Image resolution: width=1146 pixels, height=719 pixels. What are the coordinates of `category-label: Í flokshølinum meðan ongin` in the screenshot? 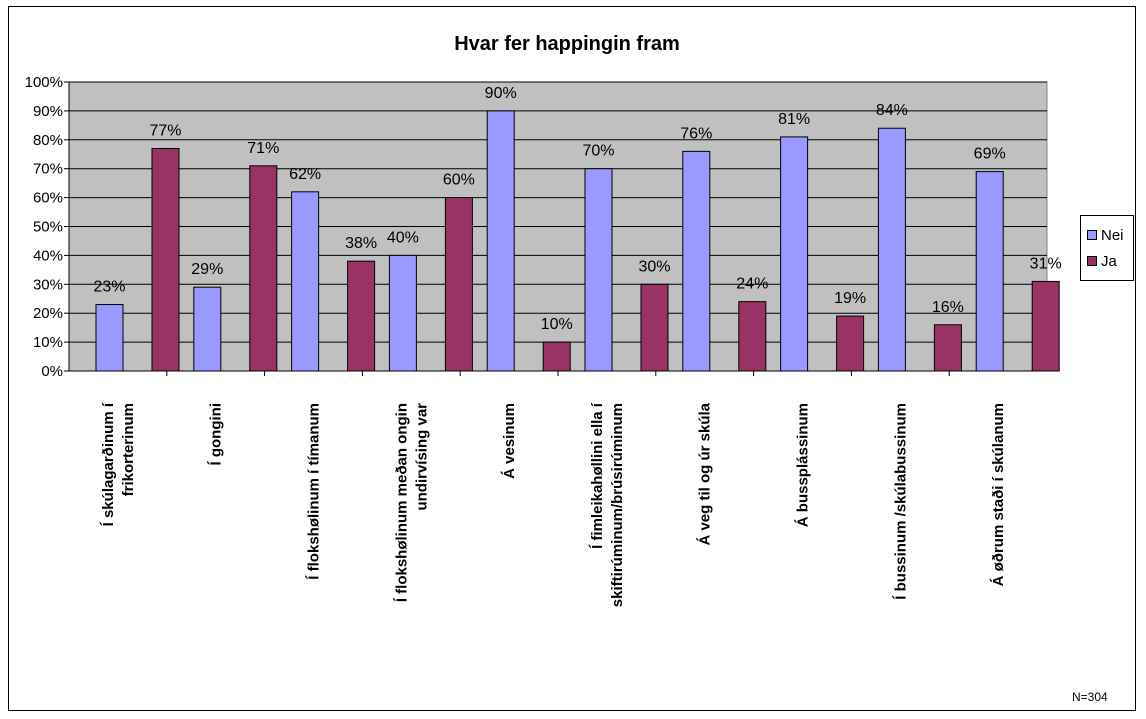 It's located at (401, 502).